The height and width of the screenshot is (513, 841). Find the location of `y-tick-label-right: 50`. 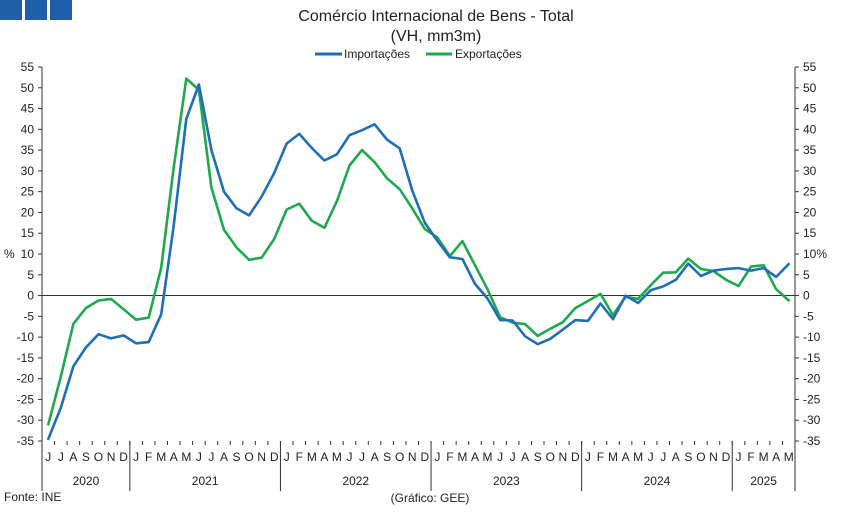

y-tick-label-right: 50 is located at coordinates (810, 88).